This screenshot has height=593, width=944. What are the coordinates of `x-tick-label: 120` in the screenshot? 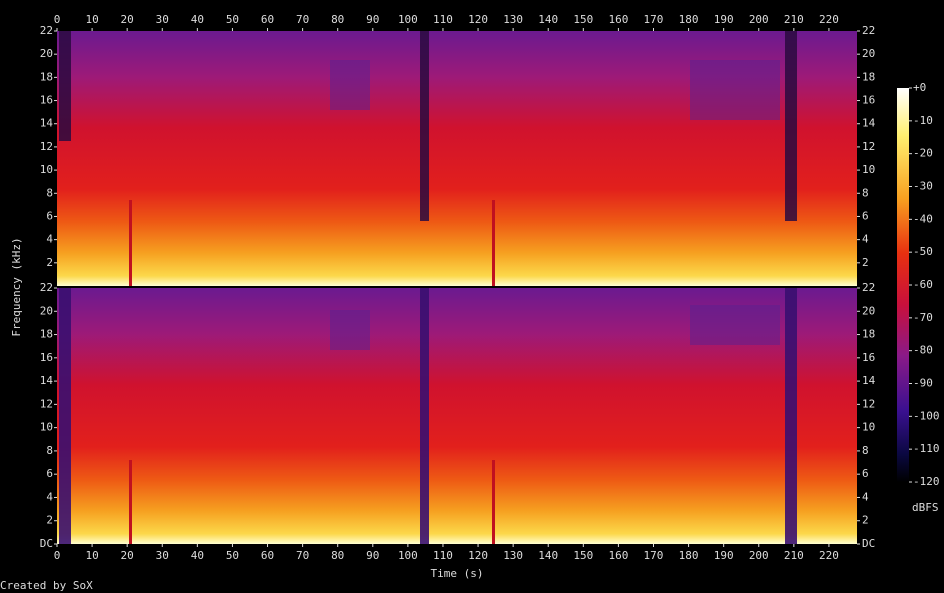 It's located at (478, 555).